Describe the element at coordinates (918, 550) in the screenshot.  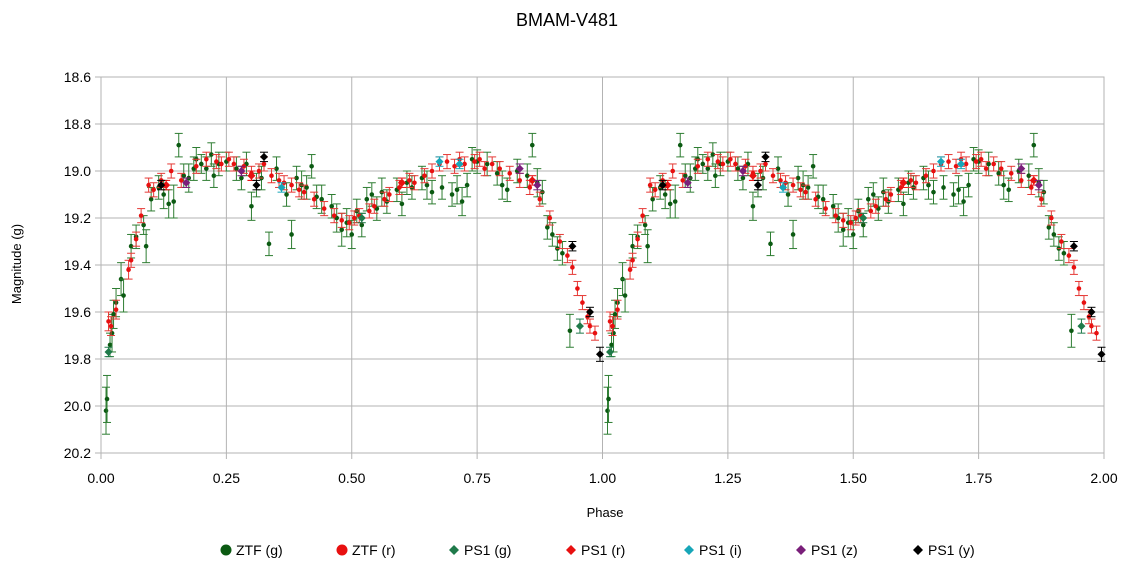
I see `legend-marker` at that location.